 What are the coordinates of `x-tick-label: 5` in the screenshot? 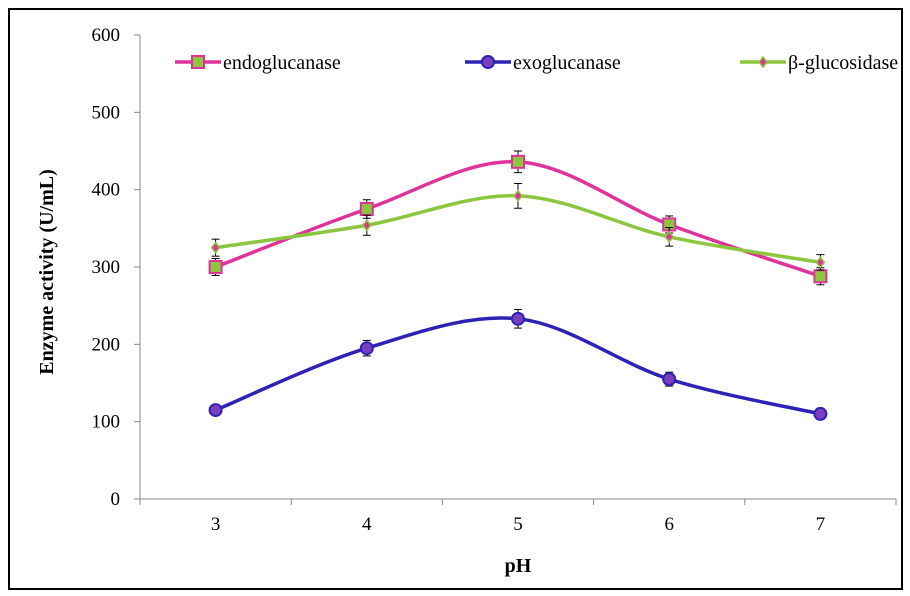 It's located at (518, 524).